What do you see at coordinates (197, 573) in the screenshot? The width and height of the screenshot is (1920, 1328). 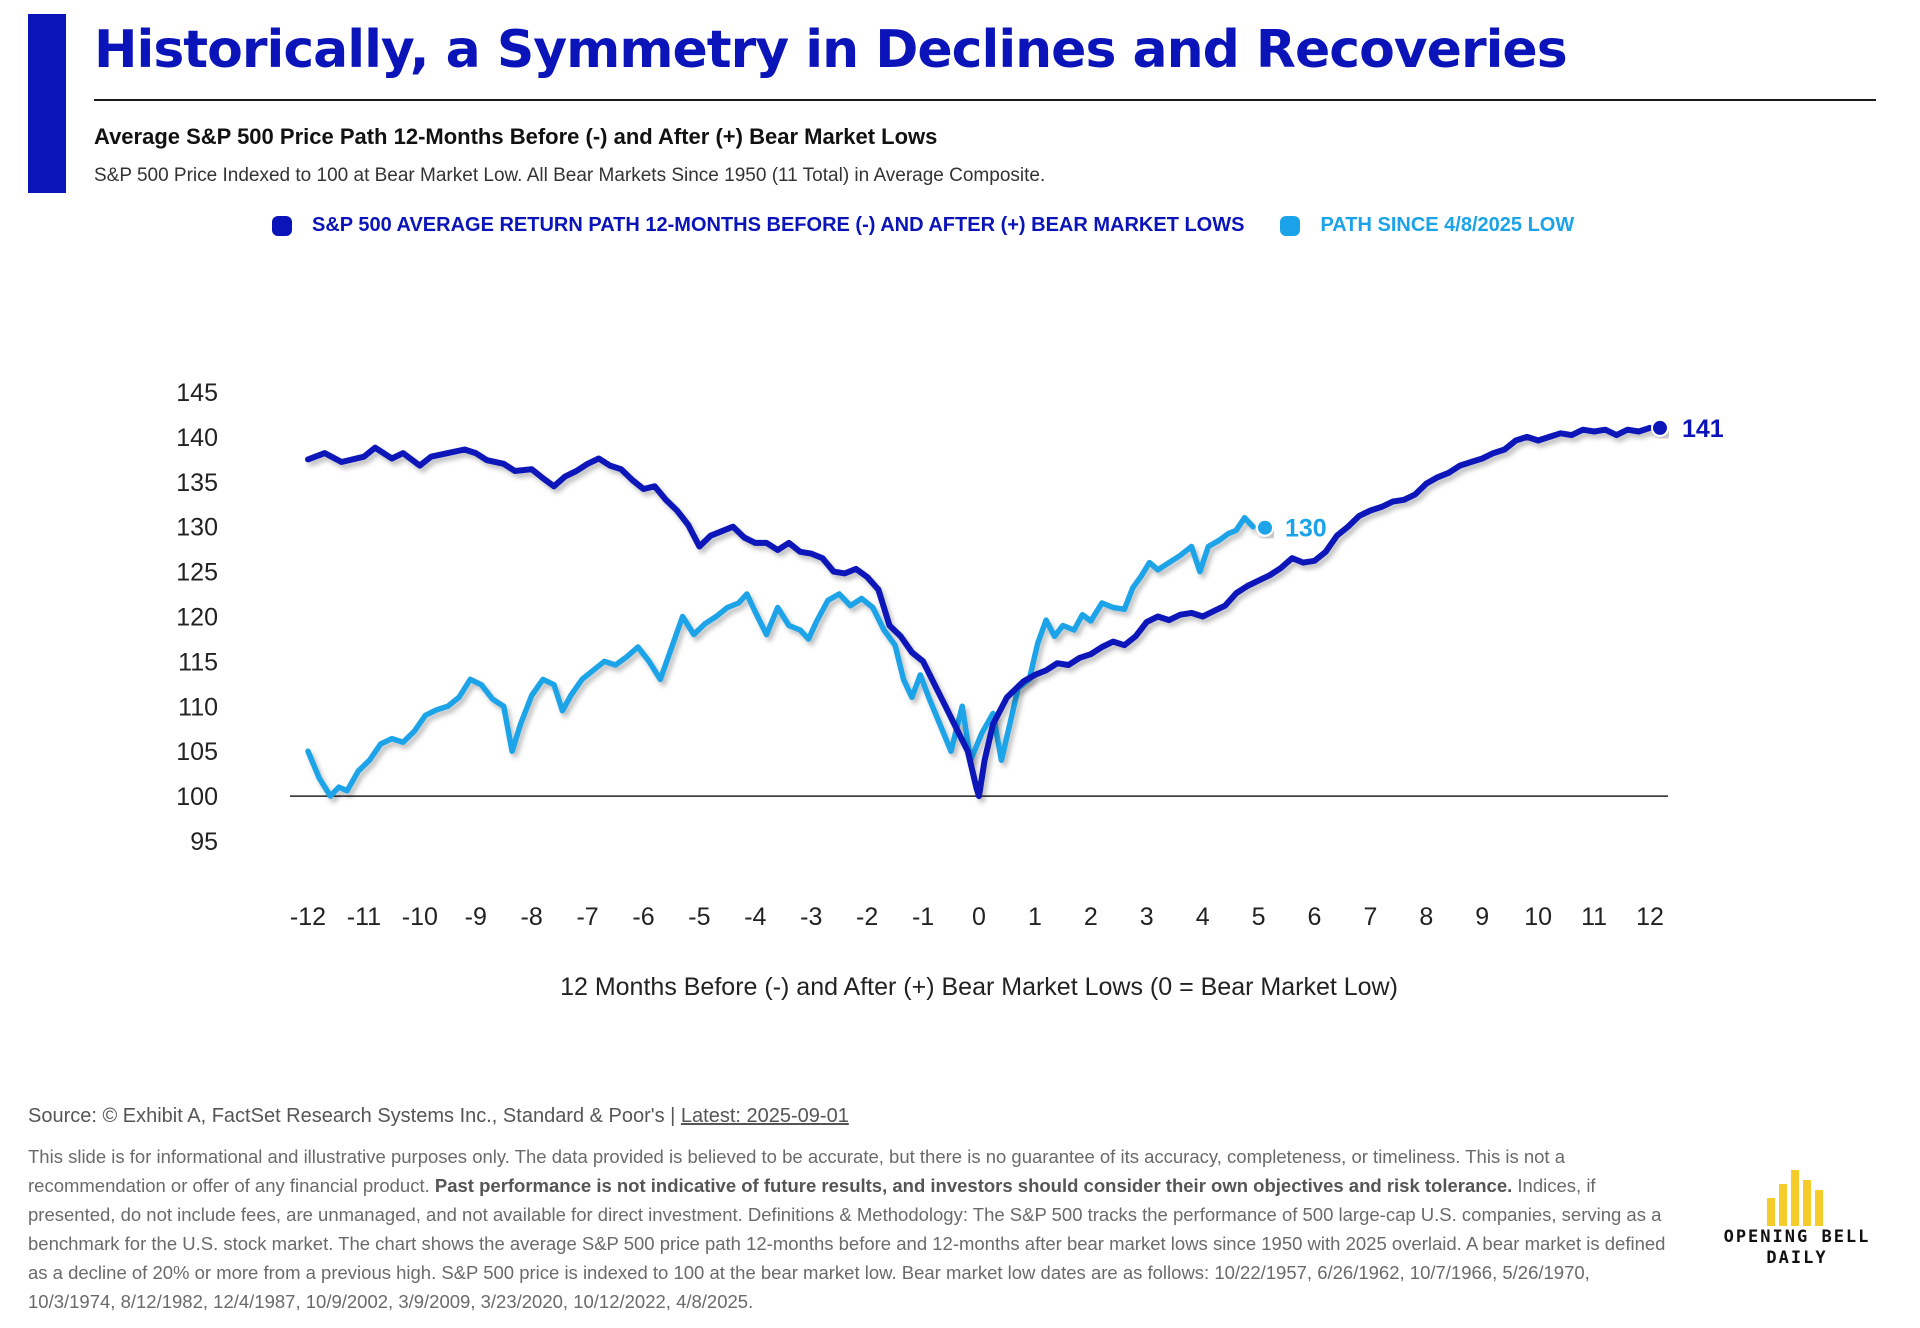 I see `y-tick-label: 125` at bounding box center [197, 573].